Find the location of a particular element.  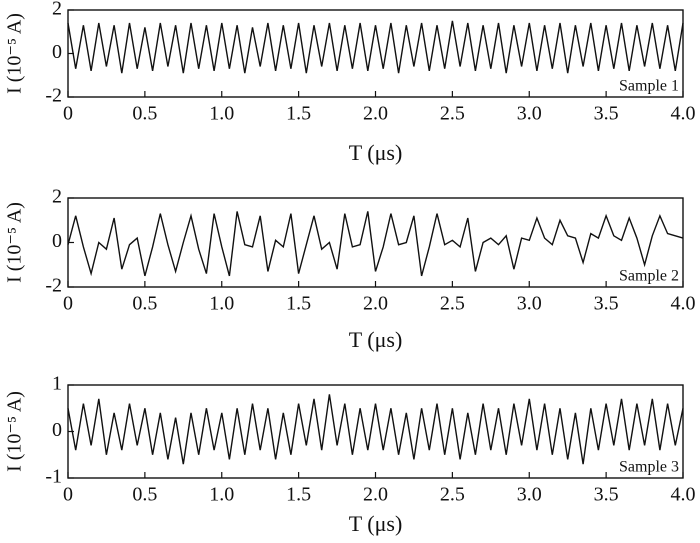

sample-annotation: Sample 3 is located at coordinates (649, 467).